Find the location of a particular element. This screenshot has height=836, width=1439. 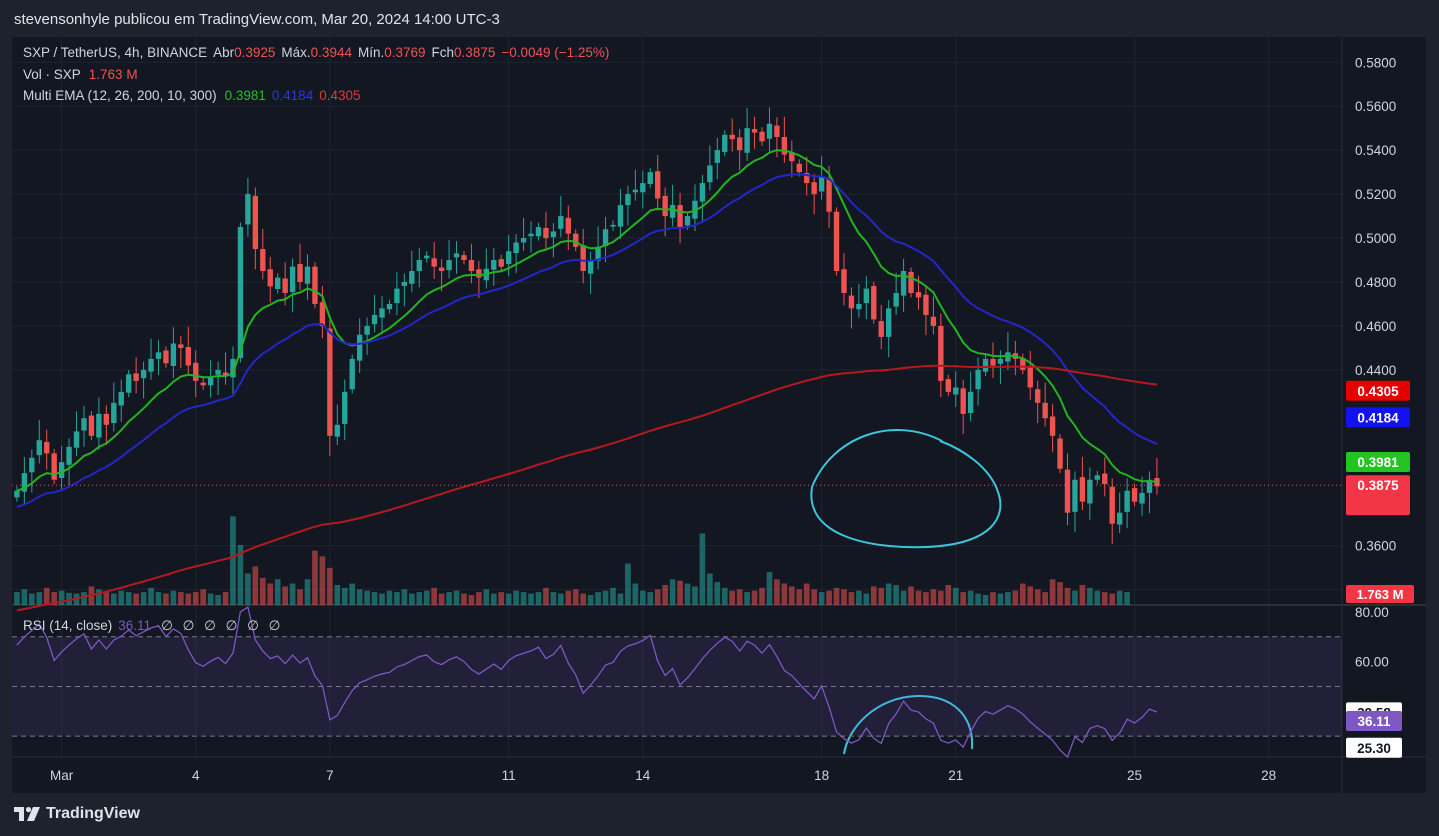

open-value: 0.3925 is located at coordinates (255, 52).